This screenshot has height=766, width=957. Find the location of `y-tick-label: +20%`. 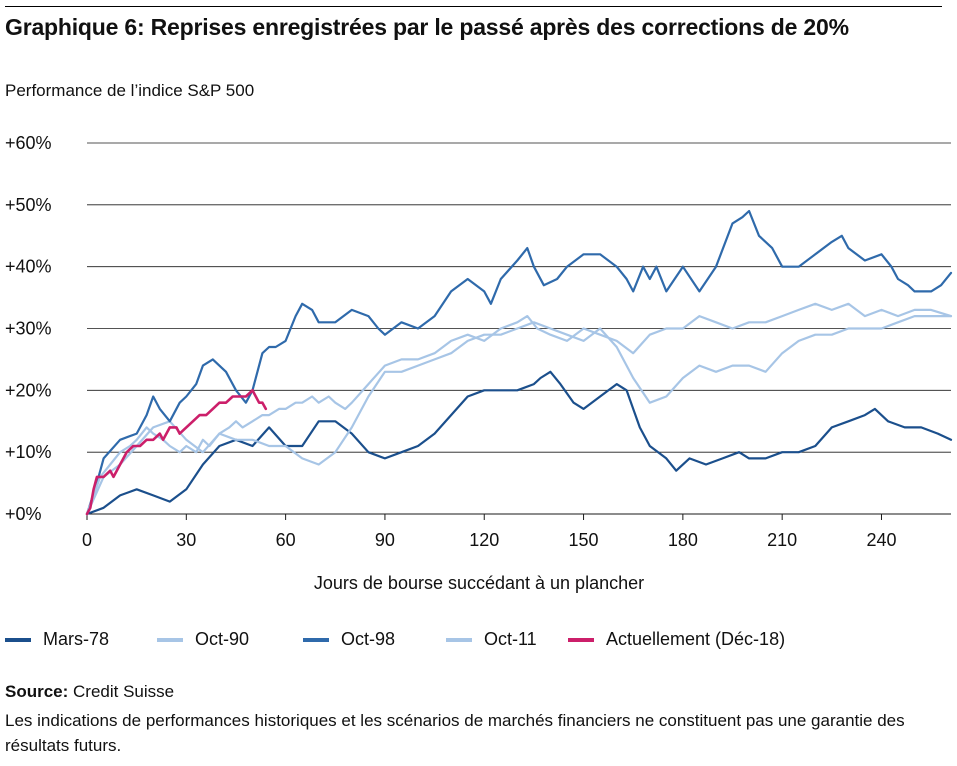

y-tick-label: +20% is located at coordinates (28, 390).